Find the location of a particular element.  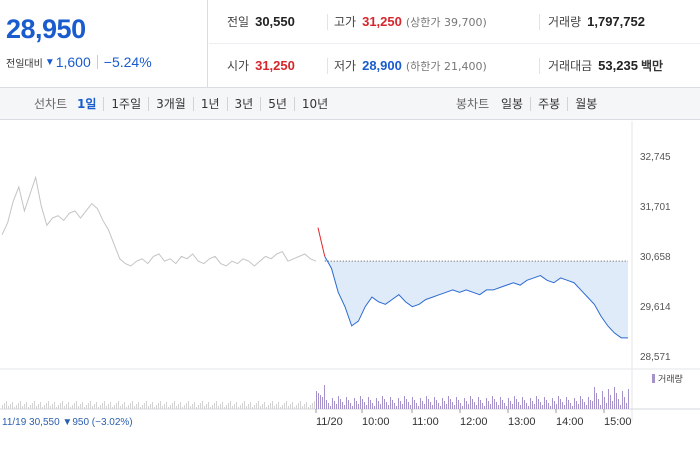

tab-period-6: 10년 is located at coordinates (314, 104).